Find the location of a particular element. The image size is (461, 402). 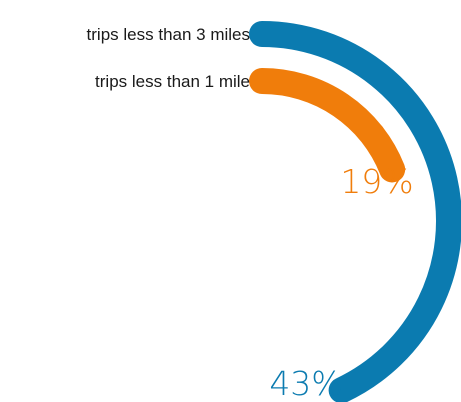

value-label-43-percent: 43% is located at coordinates (305, 383).